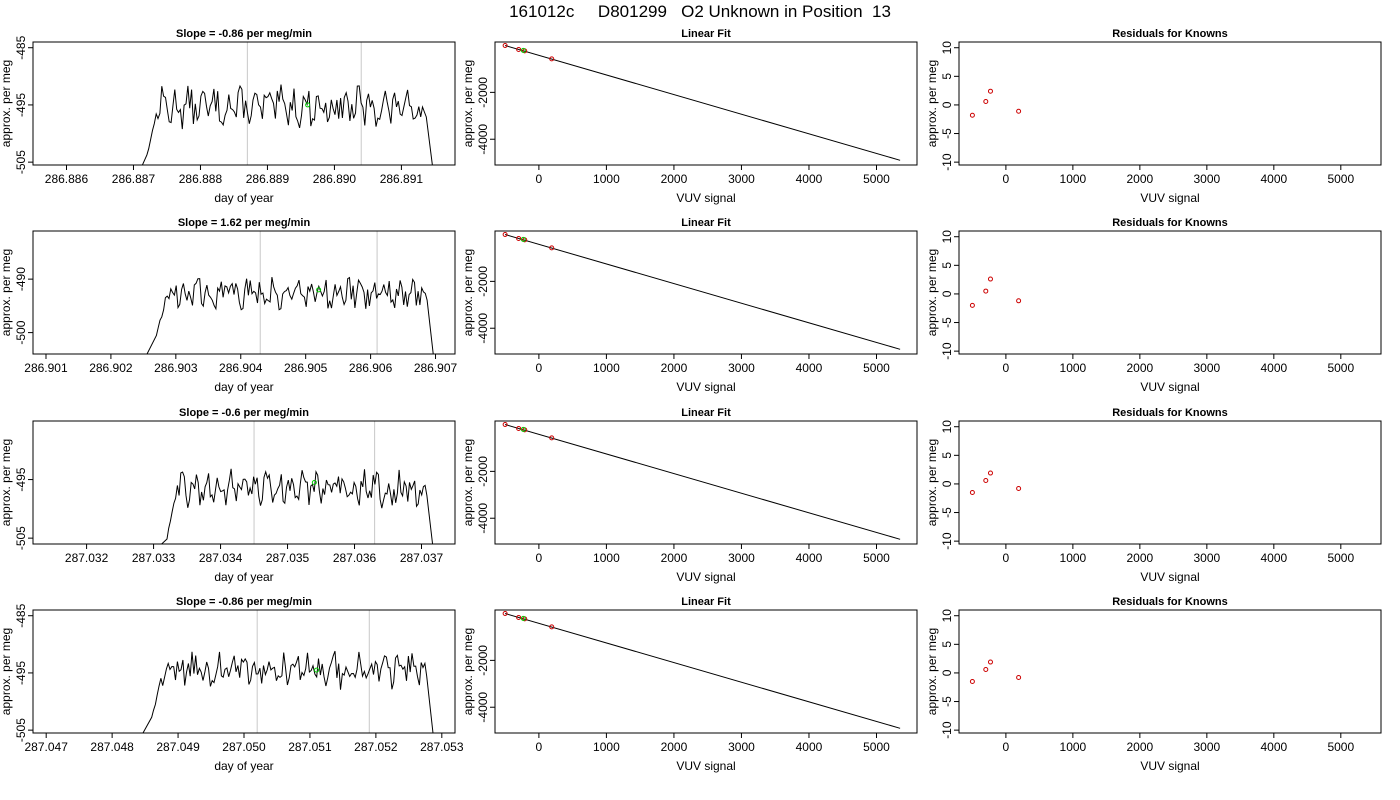 This screenshot has width=1400, height=800. I want to click on signal-trace, so click(288, 691).